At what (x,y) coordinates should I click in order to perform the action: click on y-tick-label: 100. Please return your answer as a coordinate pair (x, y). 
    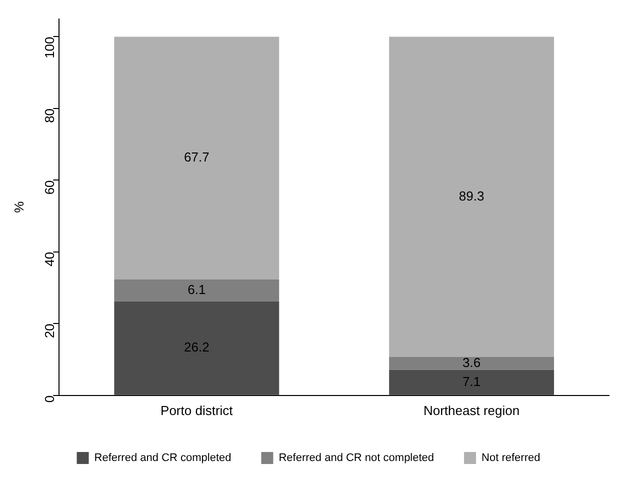
    Looking at the image, I should click on (49, 47).